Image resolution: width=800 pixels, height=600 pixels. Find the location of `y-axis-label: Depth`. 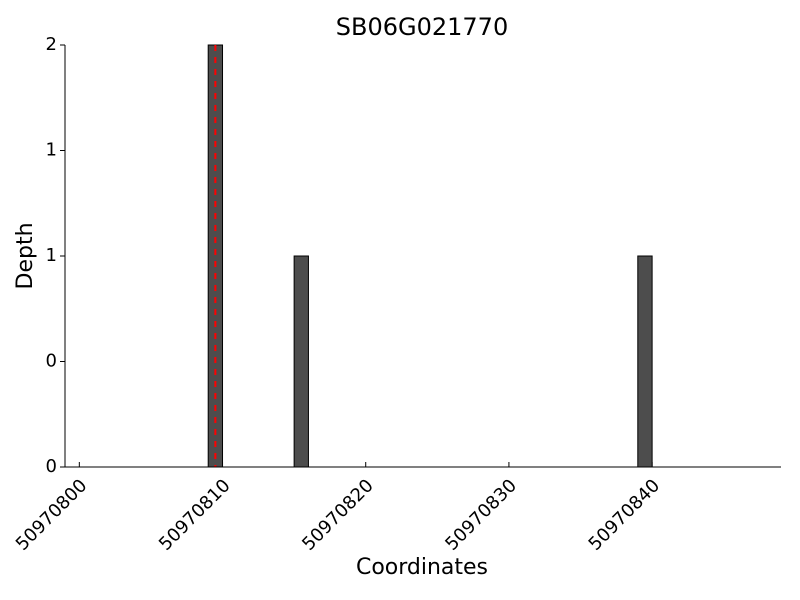

y-axis-label: Depth is located at coordinates (25, 255).